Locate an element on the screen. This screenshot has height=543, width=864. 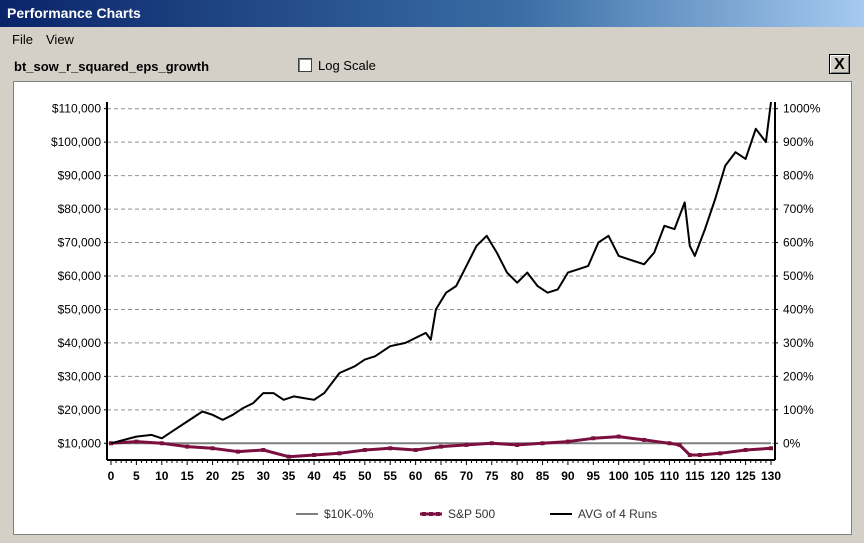
x-tick-label: 60 is located at coordinates (416, 476).